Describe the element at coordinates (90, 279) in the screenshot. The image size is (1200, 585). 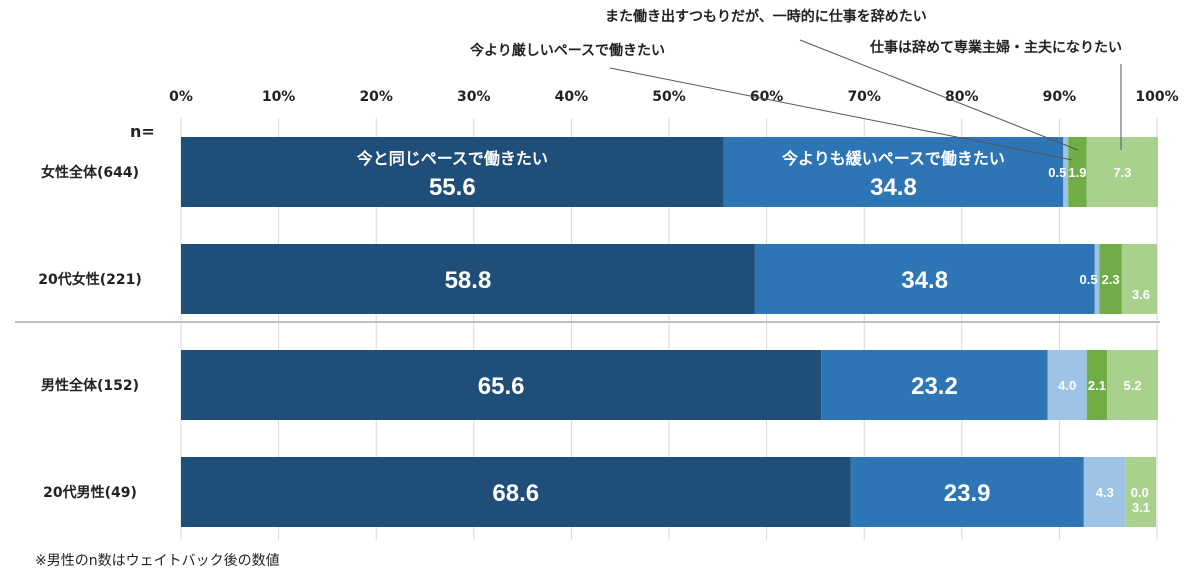
I see `category-label: 20代女性(221)` at that location.